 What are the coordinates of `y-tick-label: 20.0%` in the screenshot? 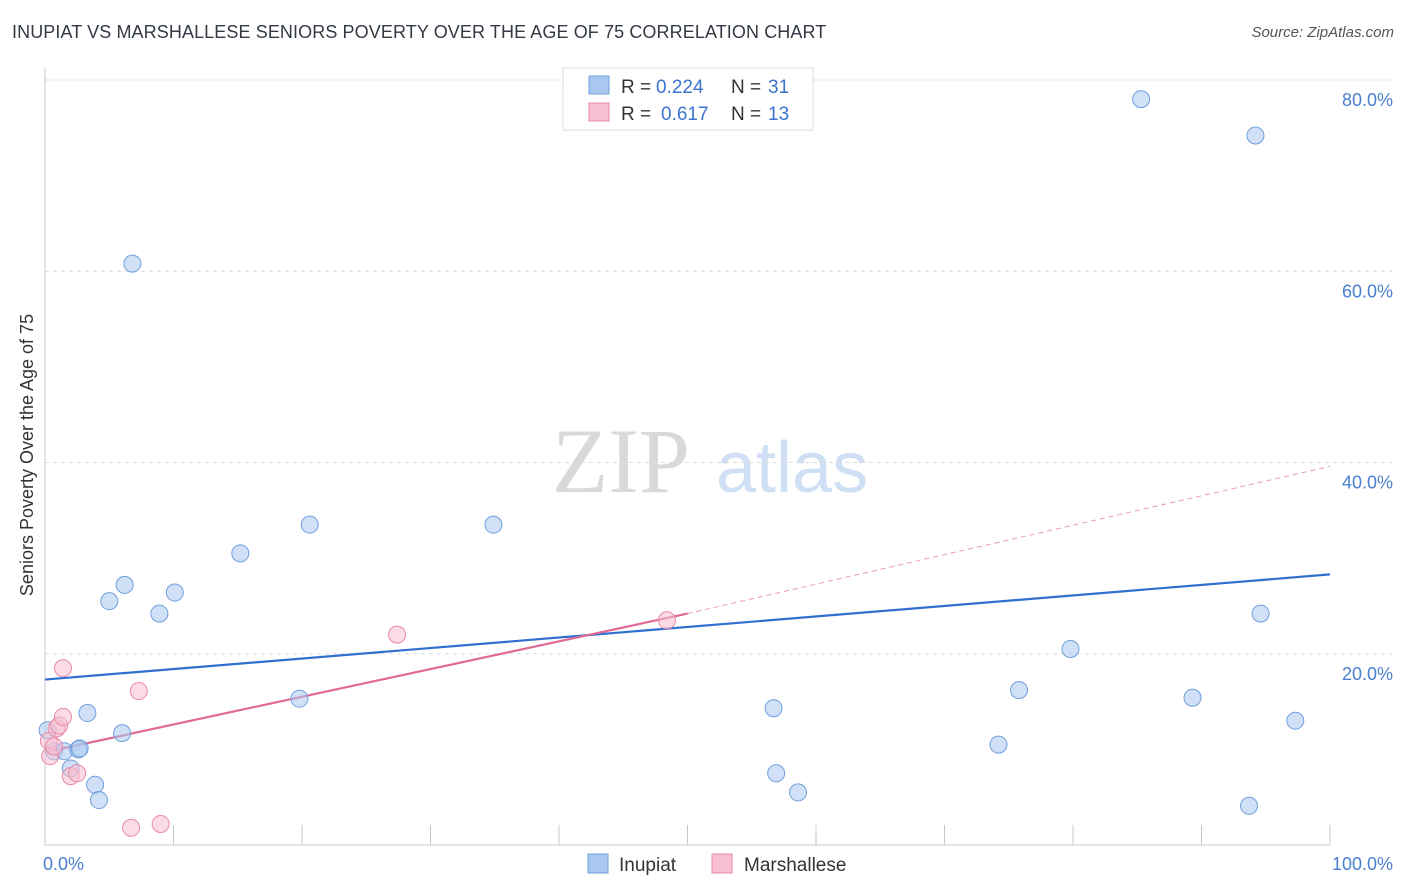 It's located at (1367, 674).